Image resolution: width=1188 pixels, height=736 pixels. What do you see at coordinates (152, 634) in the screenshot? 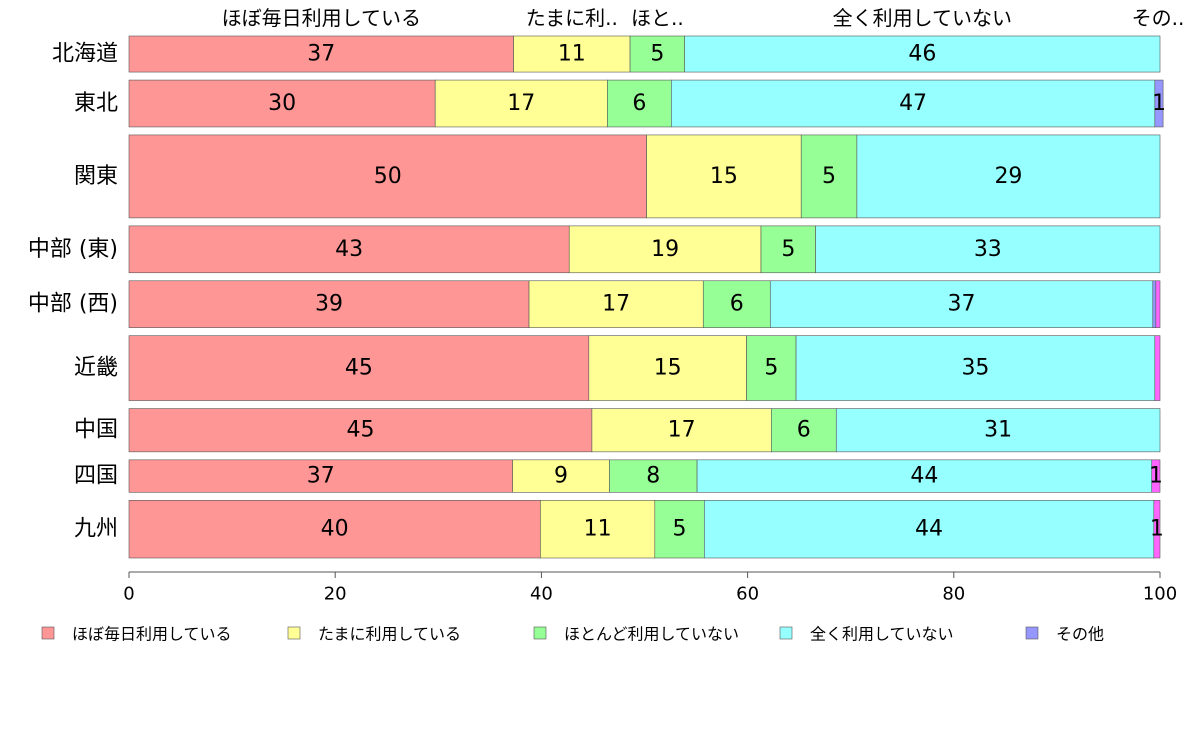
I see `legend-label: ほぼ毎日利用している` at bounding box center [152, 634].